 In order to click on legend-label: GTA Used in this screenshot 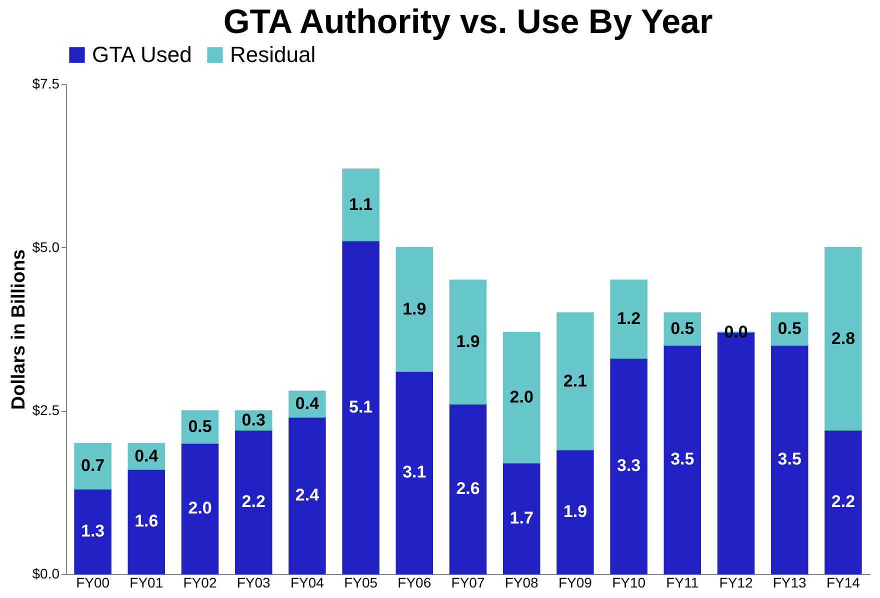, I will do `click(142, 54)`.